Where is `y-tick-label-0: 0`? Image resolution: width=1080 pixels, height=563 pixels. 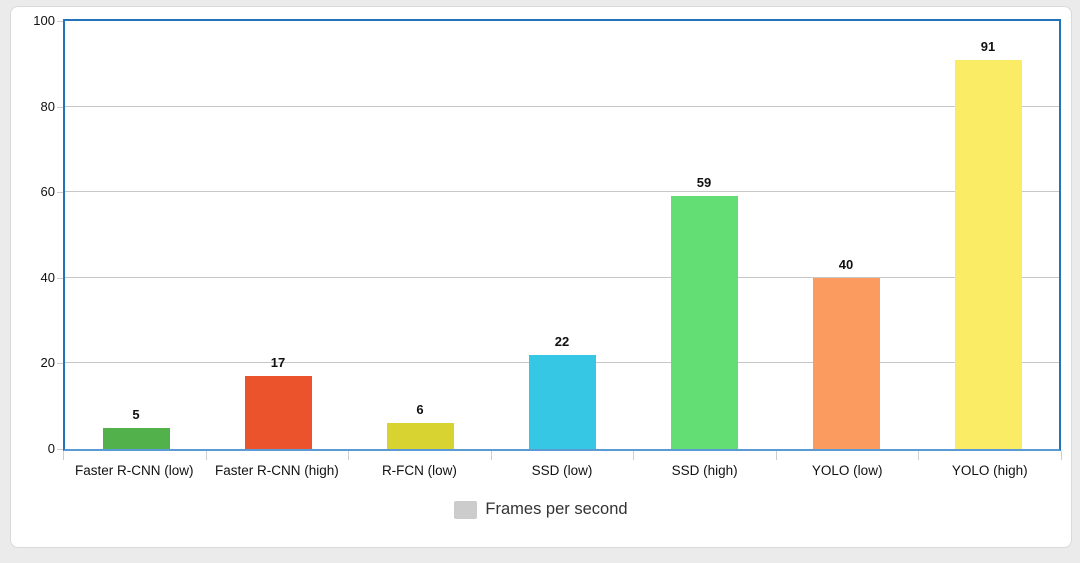 y-tick-label-0: 0 is located at coordinates (51, 448).